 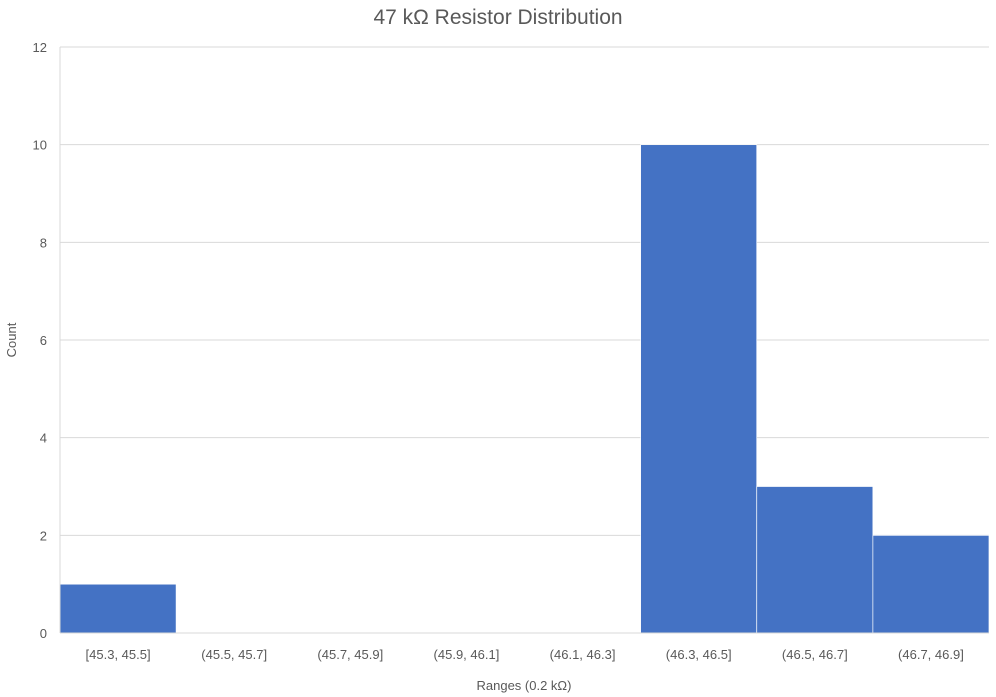 What do you see at coordinates (524, 685) in the screenshot?
I see `x-axis-title: Ranges (0.2 kΩ)` at bounding box center [524, 685].